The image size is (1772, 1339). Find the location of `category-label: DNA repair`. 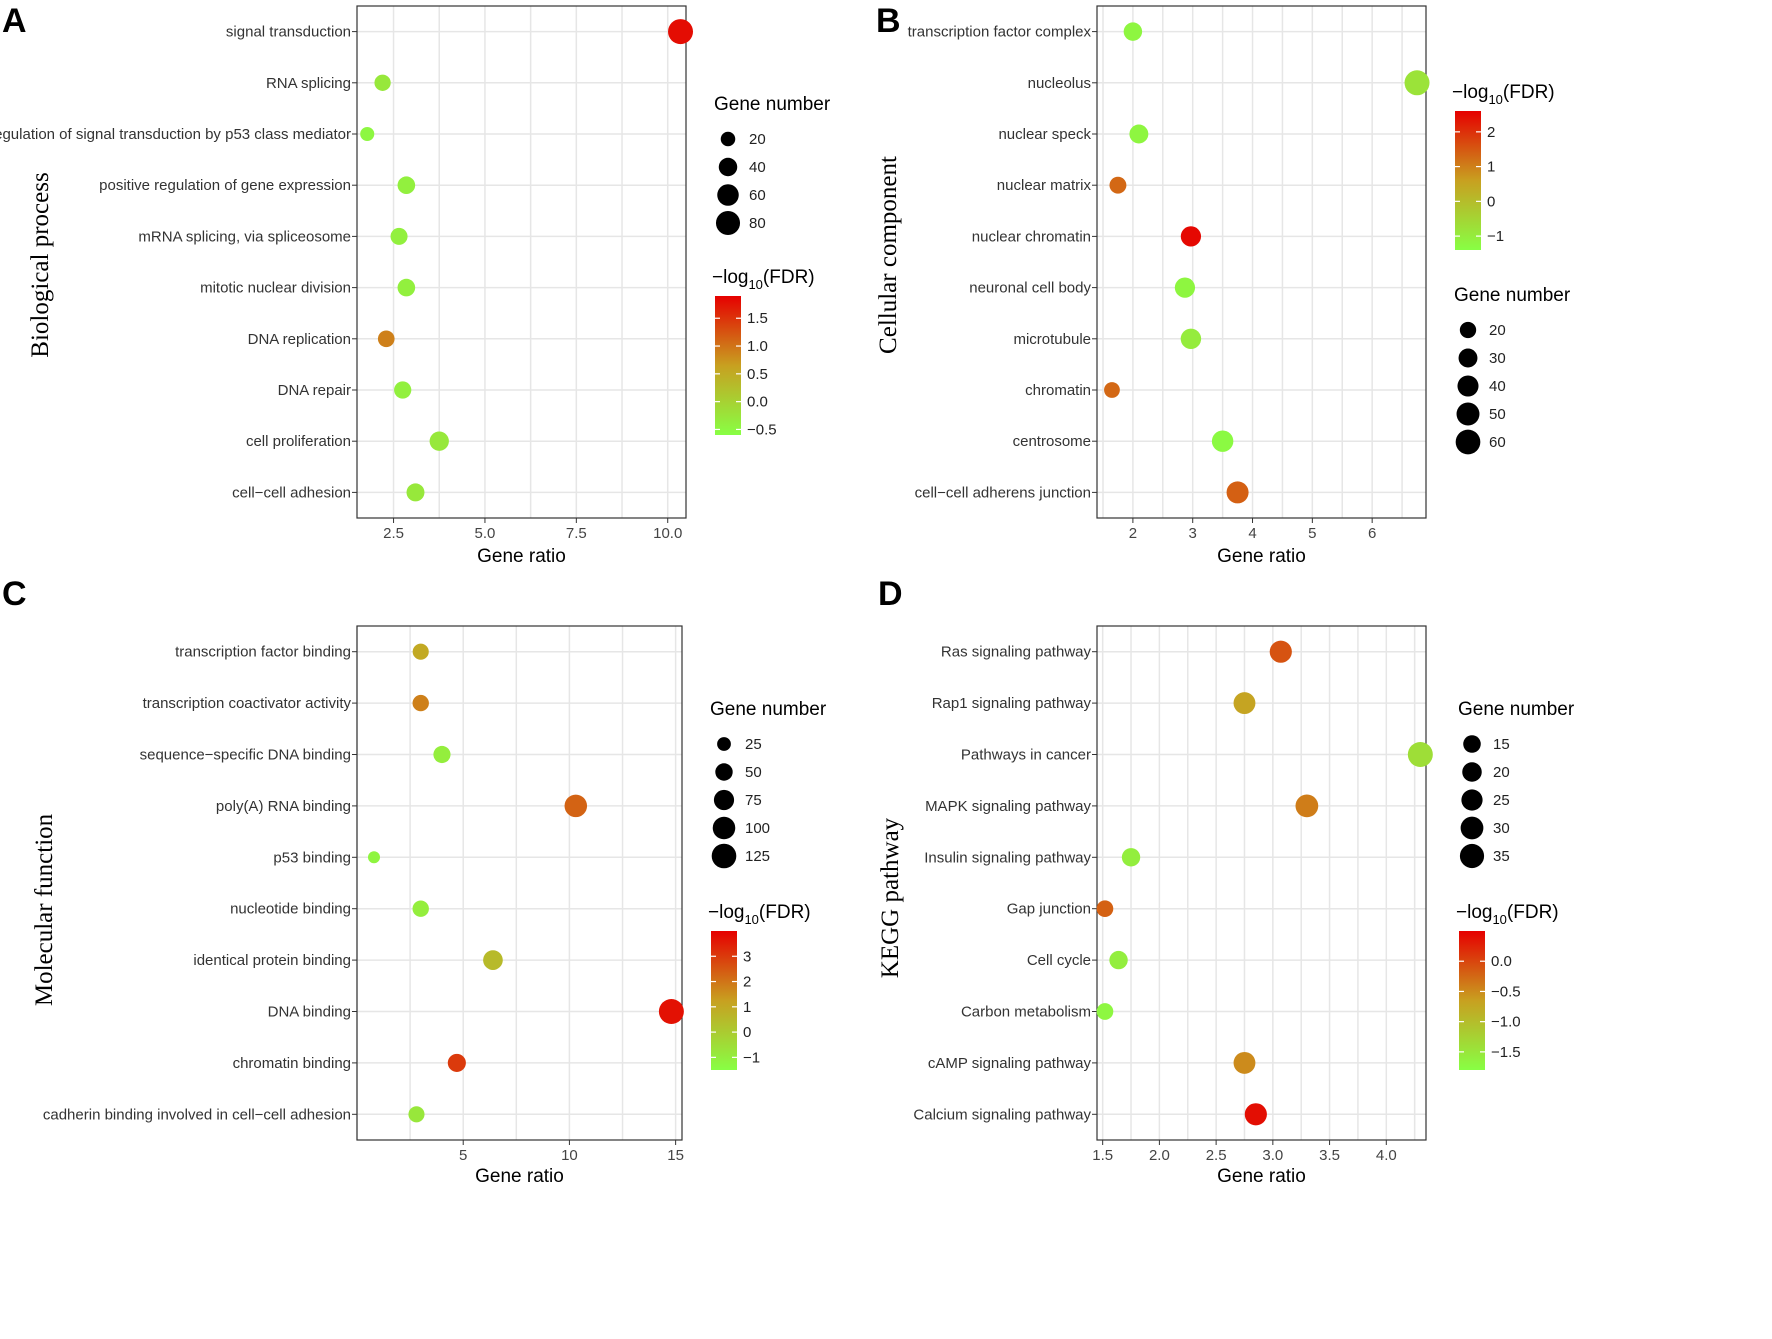

category-label: DNA repair is located at coordinates (314, 390).